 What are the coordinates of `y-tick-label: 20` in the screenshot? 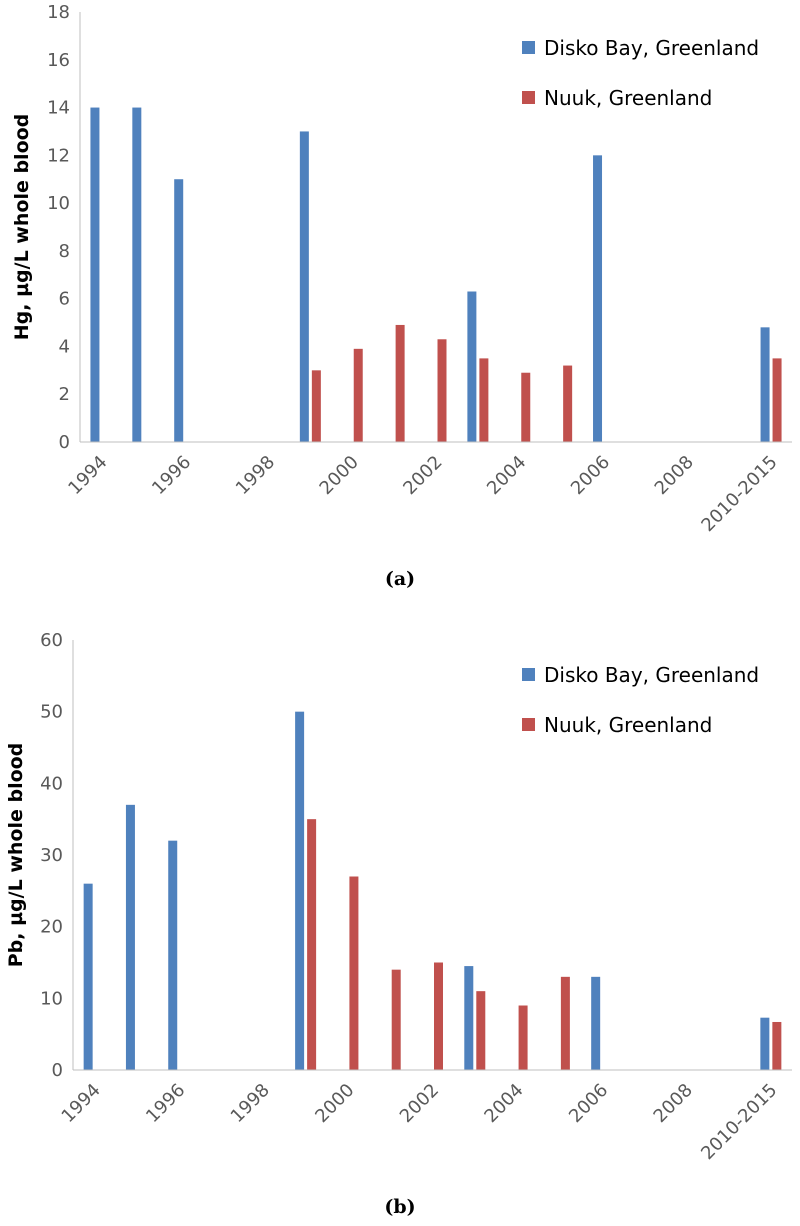 It's located at (51, 927).